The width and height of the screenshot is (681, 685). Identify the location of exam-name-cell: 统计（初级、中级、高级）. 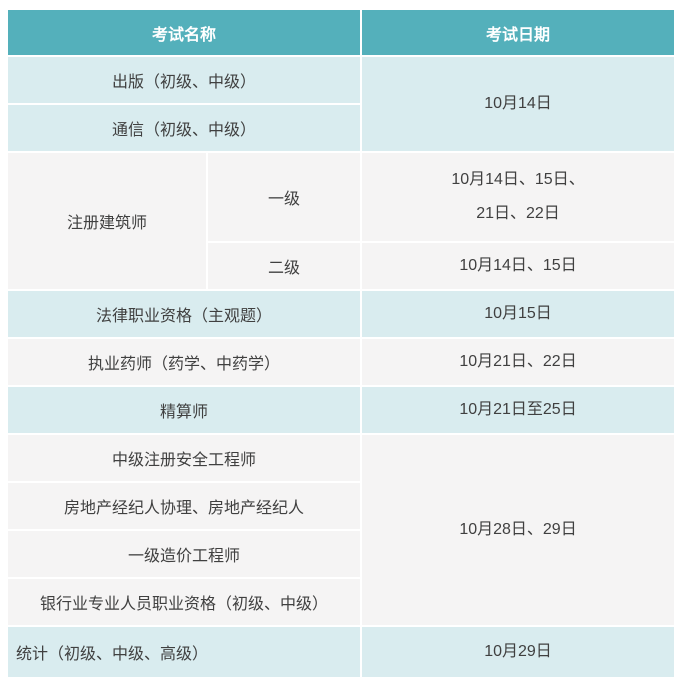
(184, 652).